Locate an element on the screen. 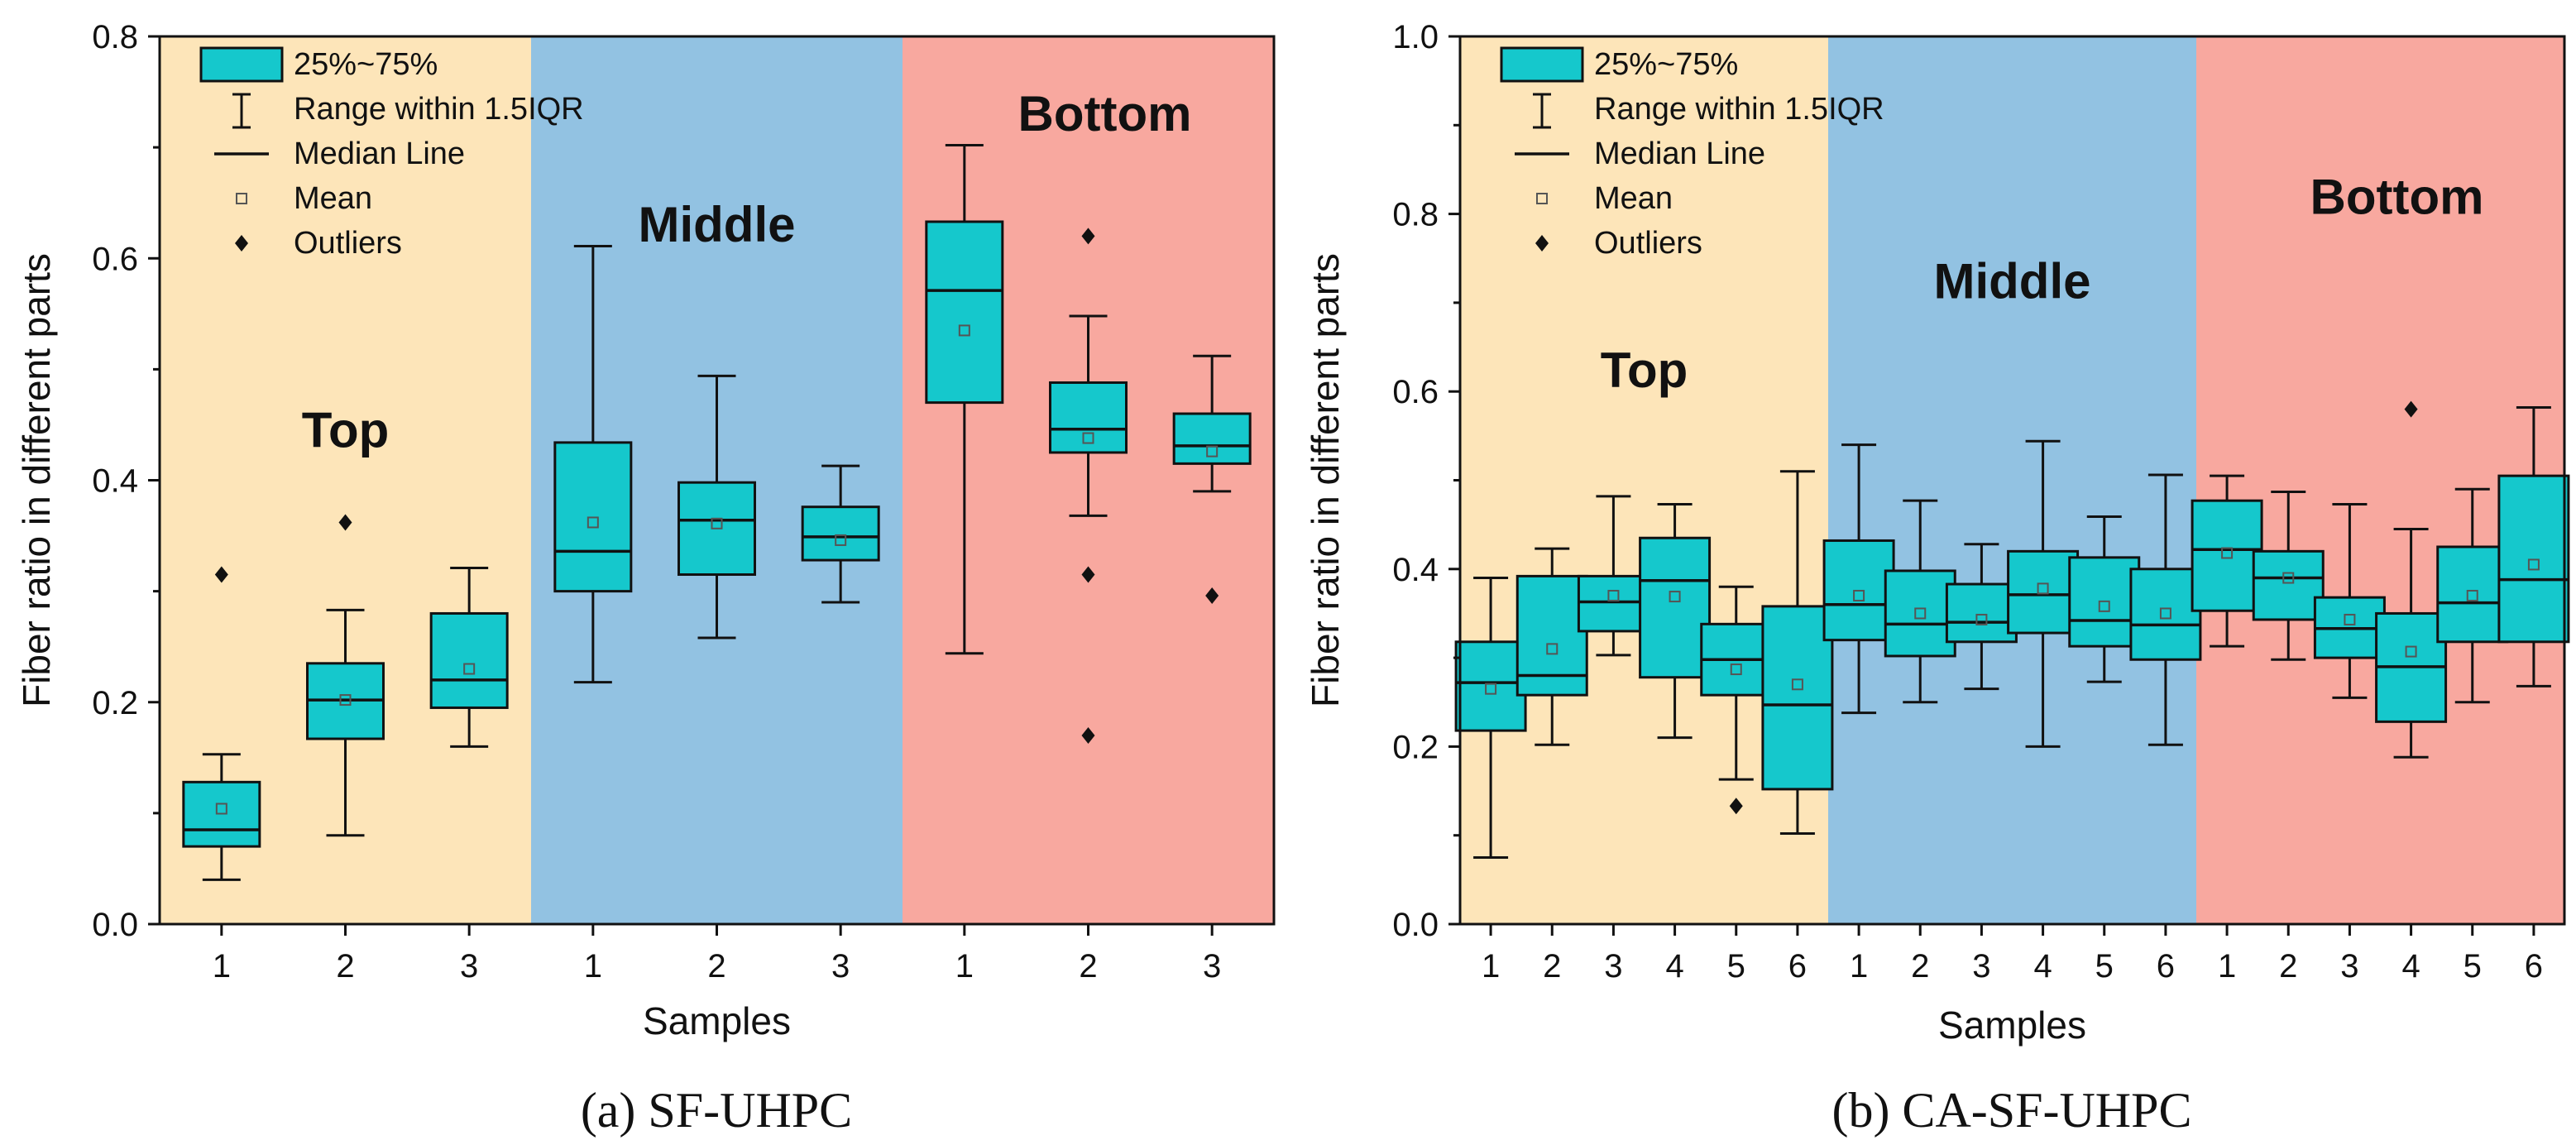 The height and width of the screenshot is (1145, 2576). region-middle-background is located at coordinates (2012, 480).